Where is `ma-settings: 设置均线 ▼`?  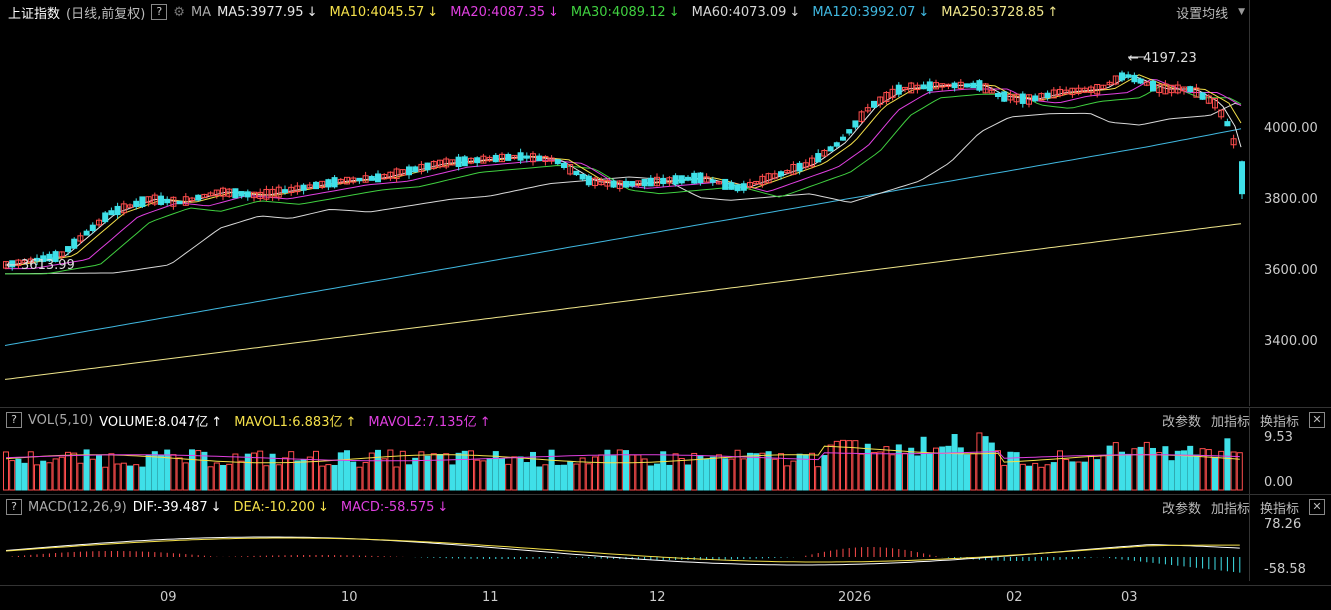 ma-settings: 设置均线 ▼ is located at coordinates (1210, 12).